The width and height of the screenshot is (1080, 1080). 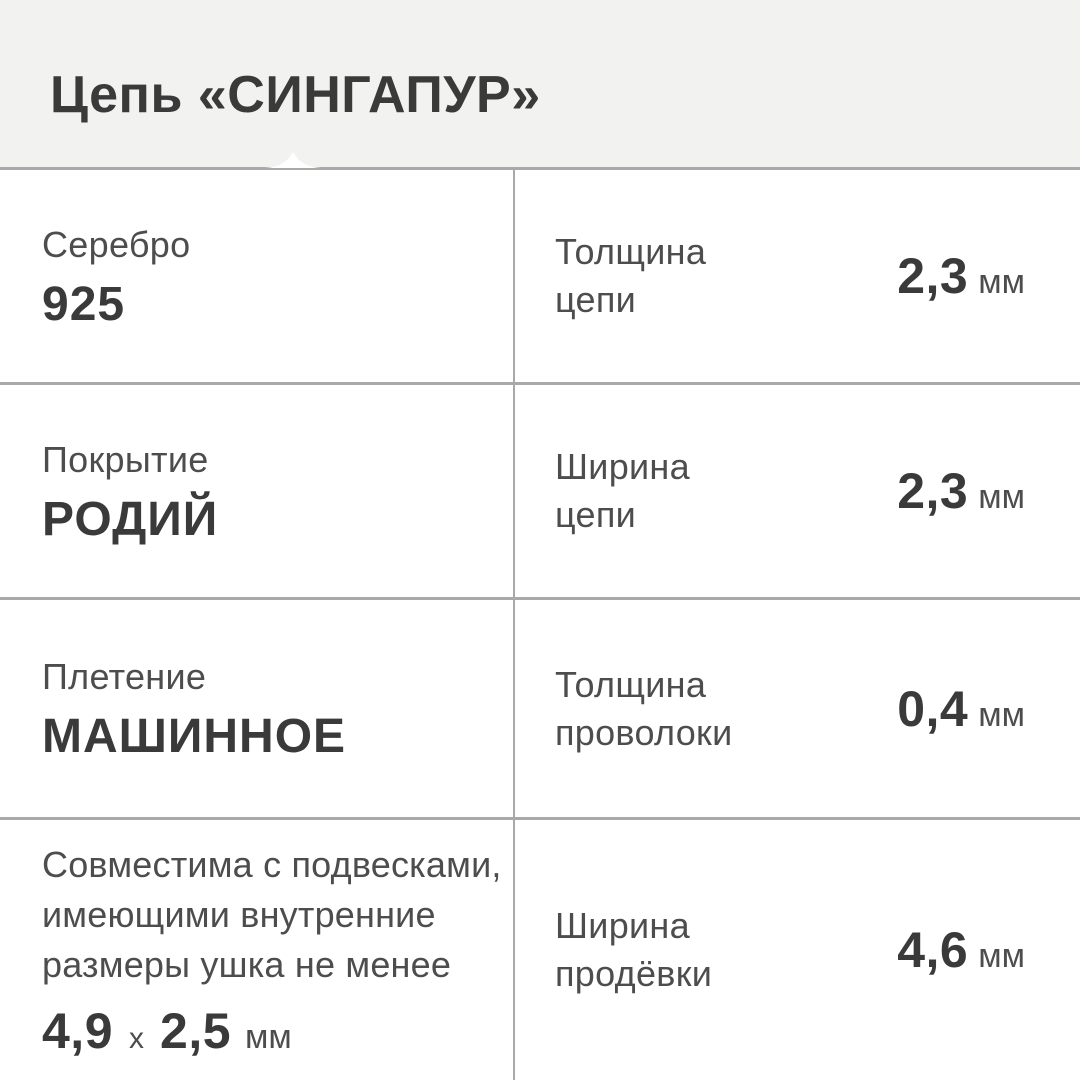 What do you see at coordinates (78, 1031) in the screenshot?
I see `size-value-width: 4,9` at bounding box center [78, 1031].